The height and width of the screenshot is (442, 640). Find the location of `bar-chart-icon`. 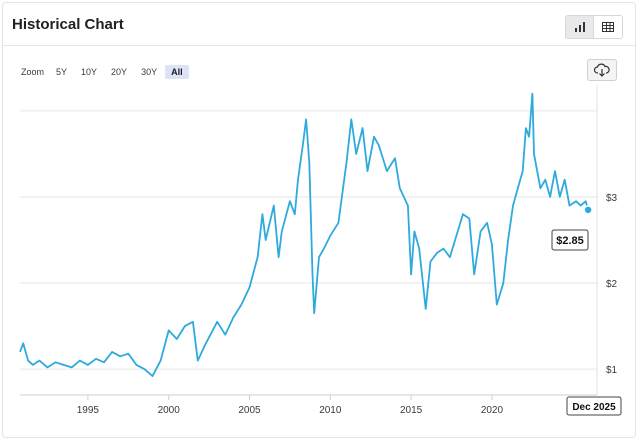

bar-chart-icon is located at coordinates (579, 27).